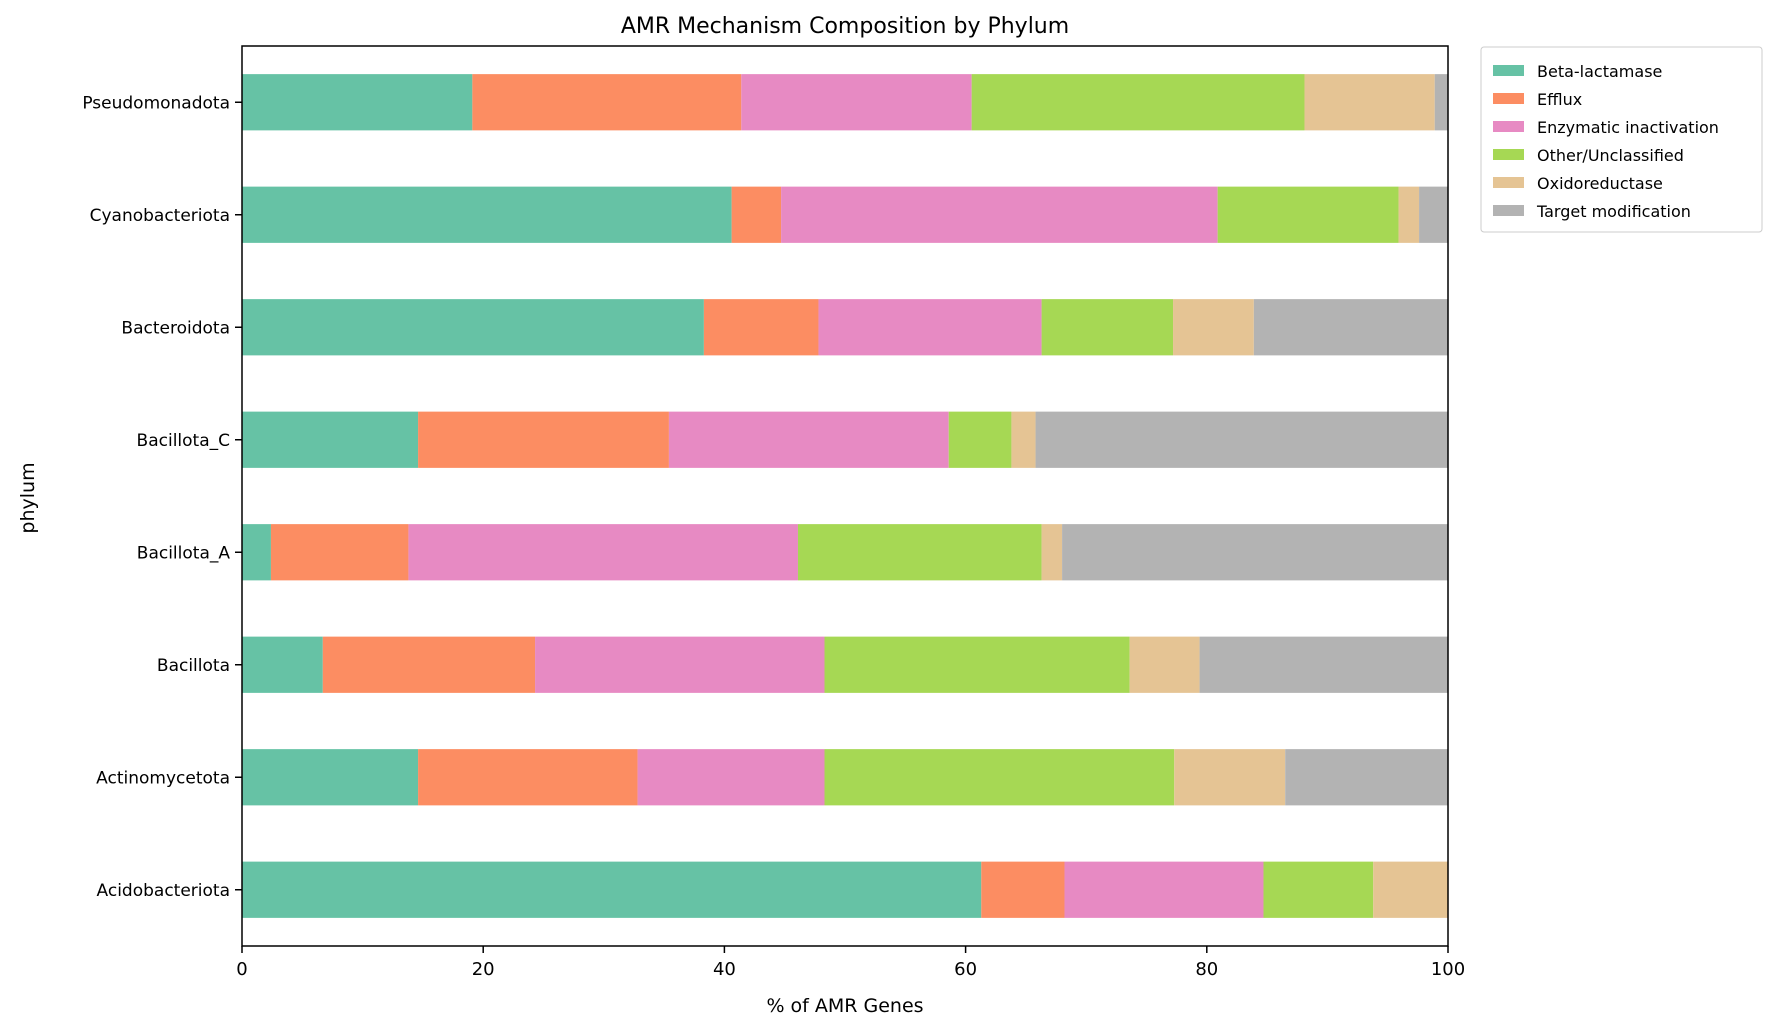 Image resolution: width=1776 pixels, height=1034 pixels. What do you see at coordinates (999, 777) in the screenshot?
I see `bar-actinomycetota-other-unclassified` at bounding box center [999, 777].